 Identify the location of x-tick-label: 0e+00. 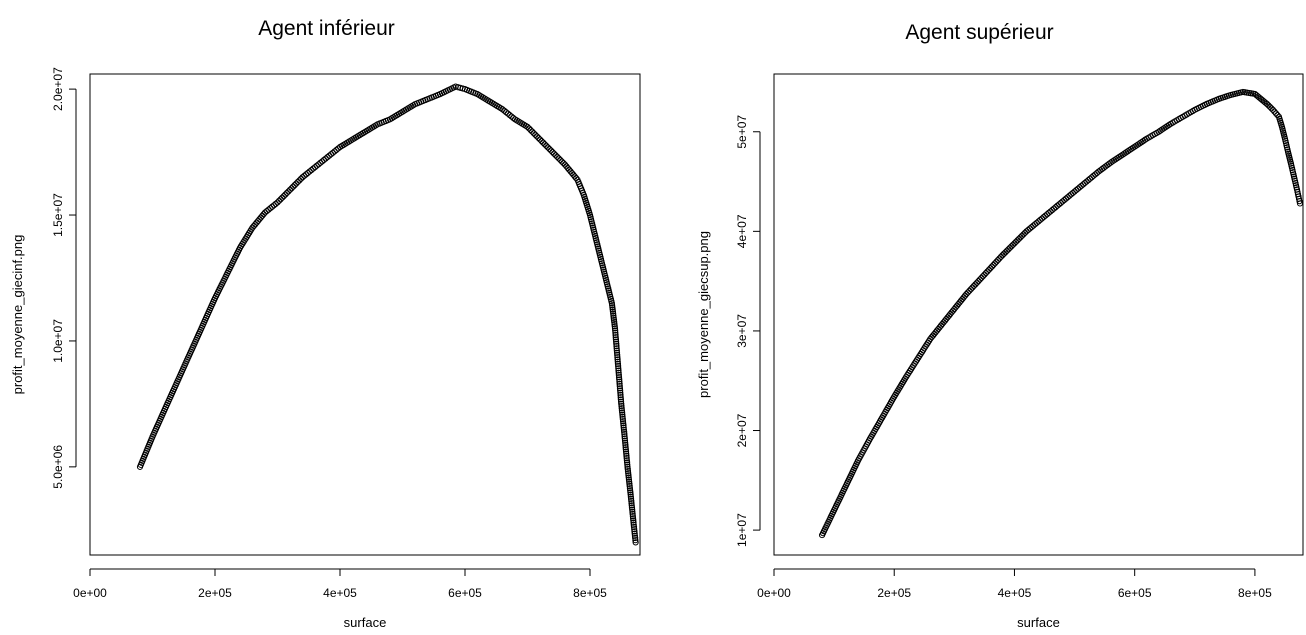
(774, 593).